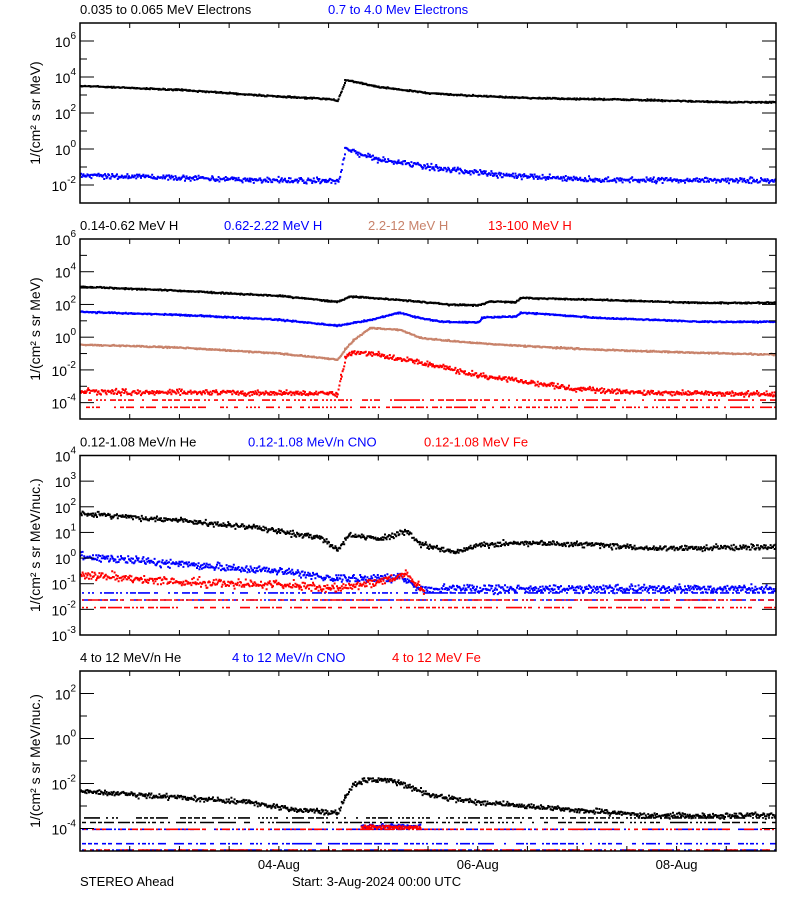 The height and width of the screenshot is (900, 800). I want to click on legend-label: 0.14-0.62 MeV H, so click(129, 225).